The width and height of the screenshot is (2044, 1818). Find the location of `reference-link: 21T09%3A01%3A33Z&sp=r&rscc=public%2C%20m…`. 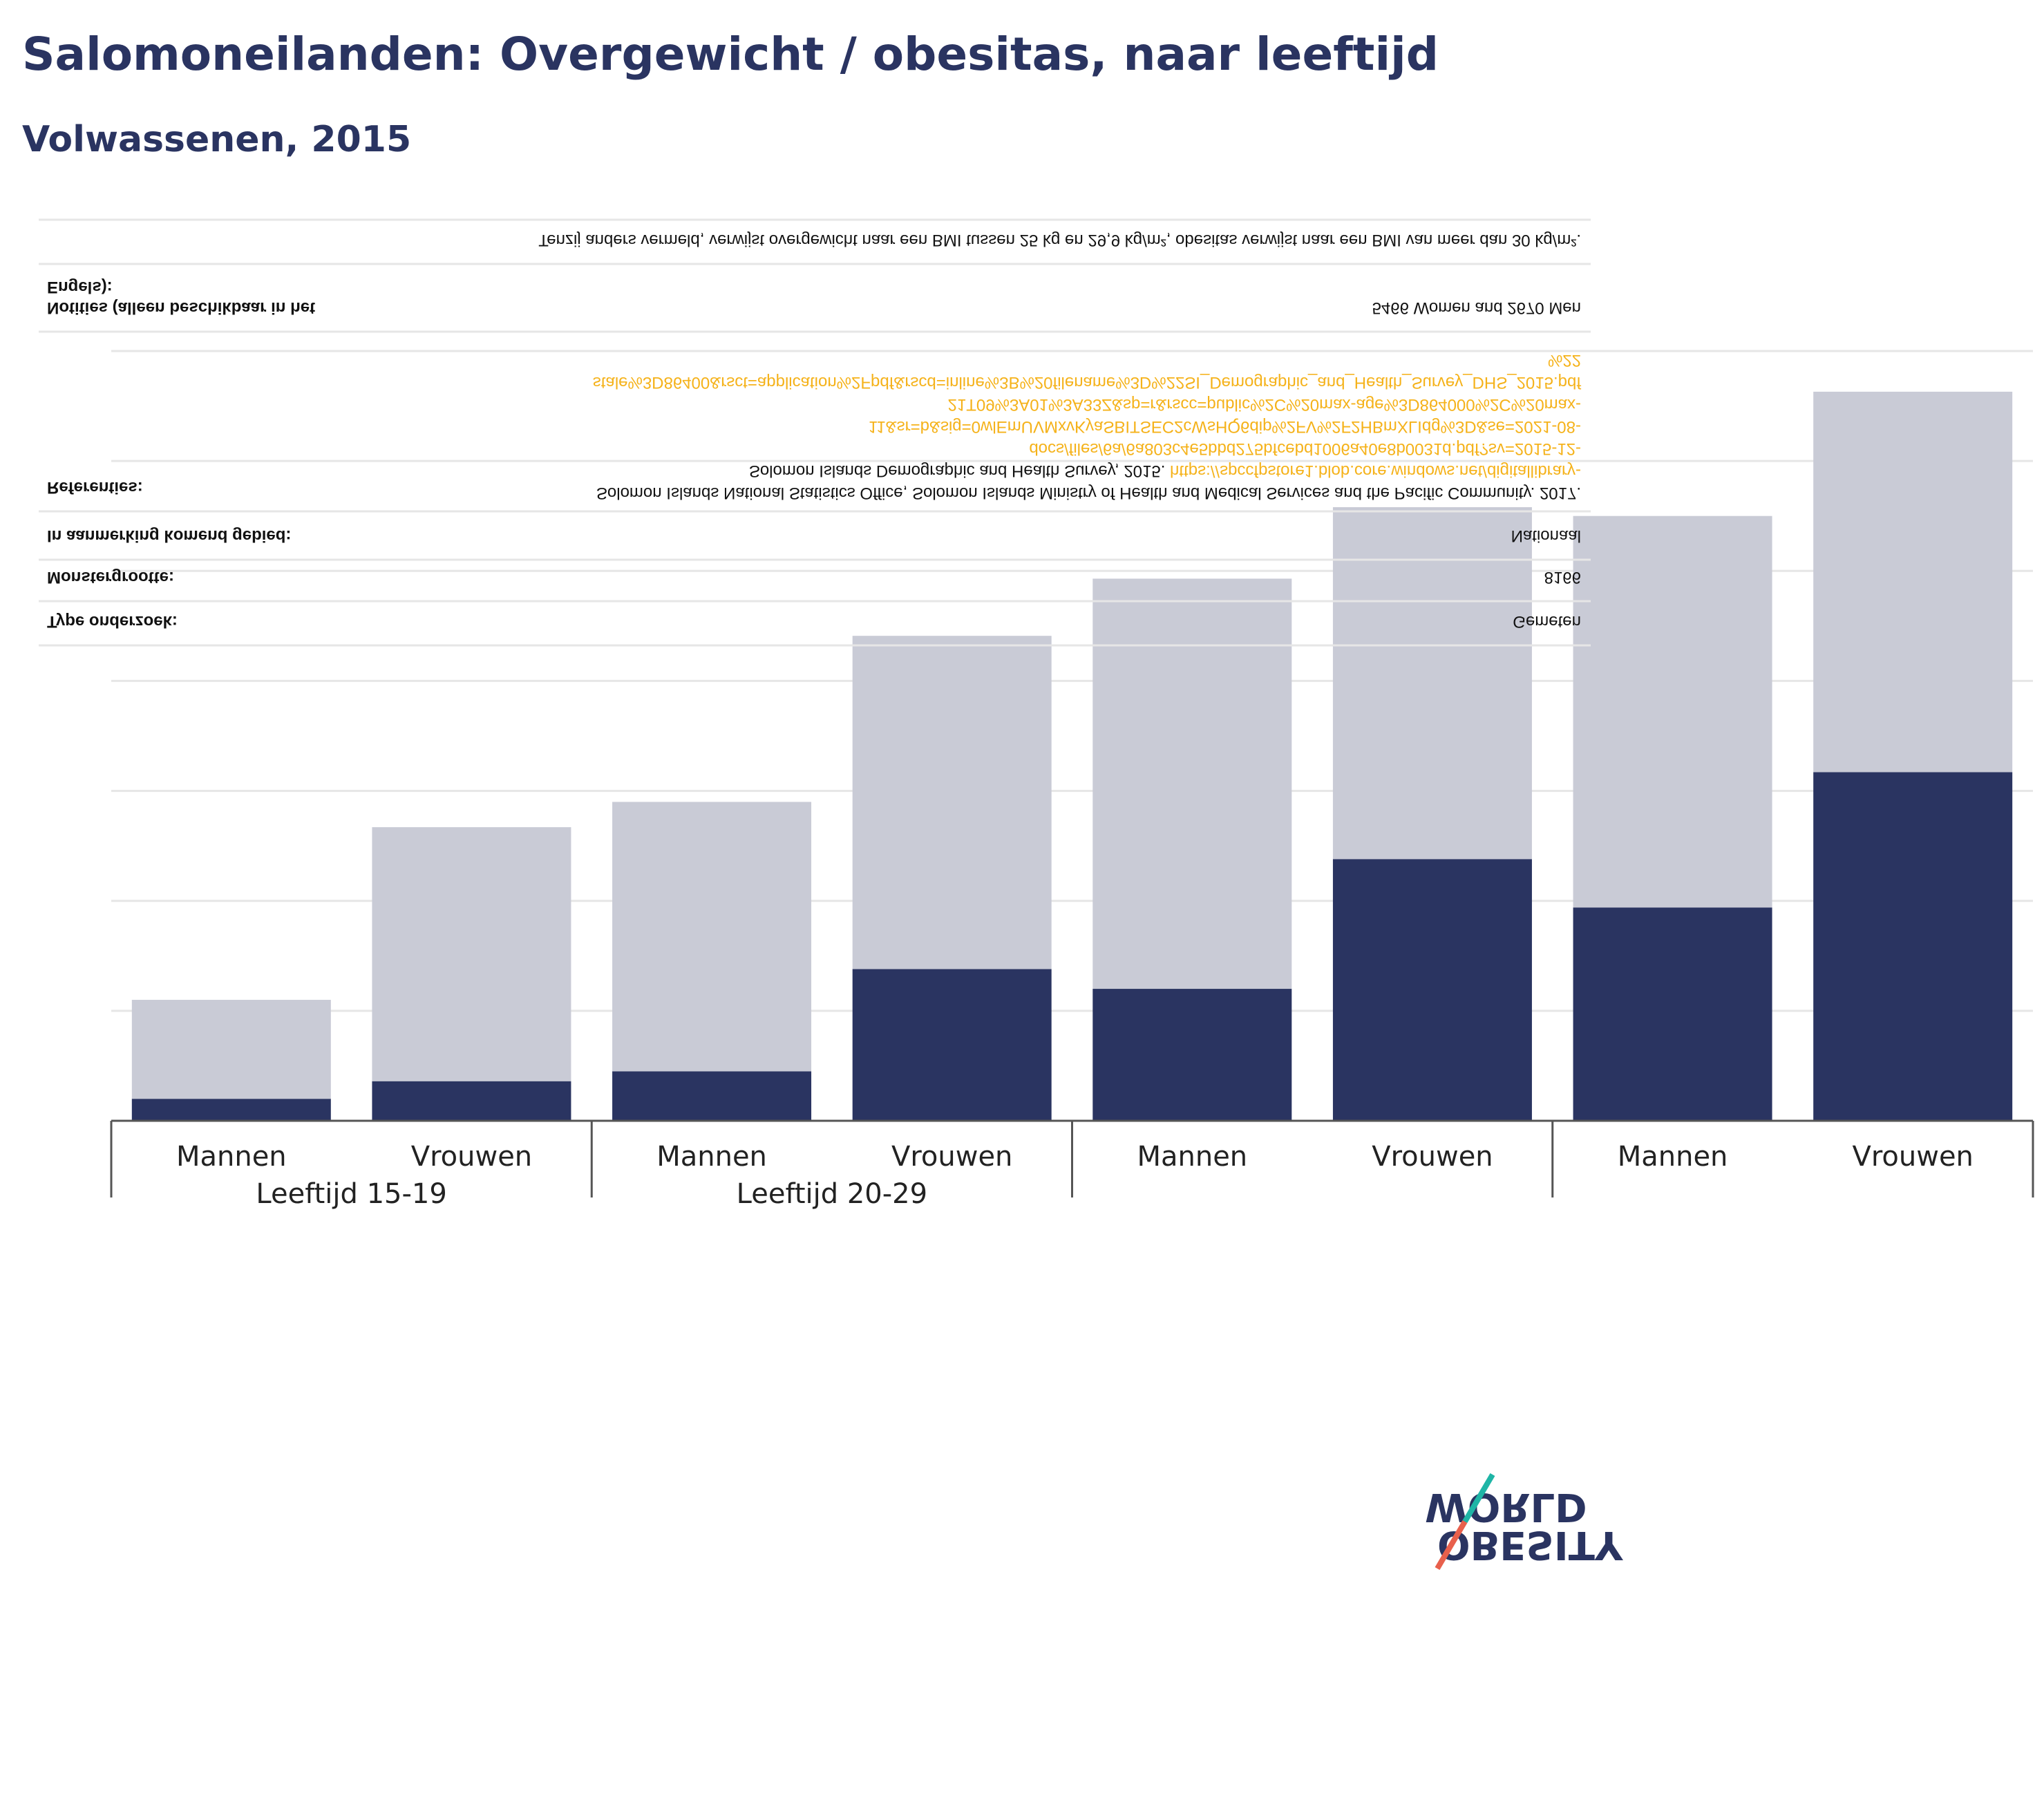

reference-link: 21T09%3A01%3A33Z&sp=r&rscc=public%2C%20m… is located at coordinates (1265, 404).